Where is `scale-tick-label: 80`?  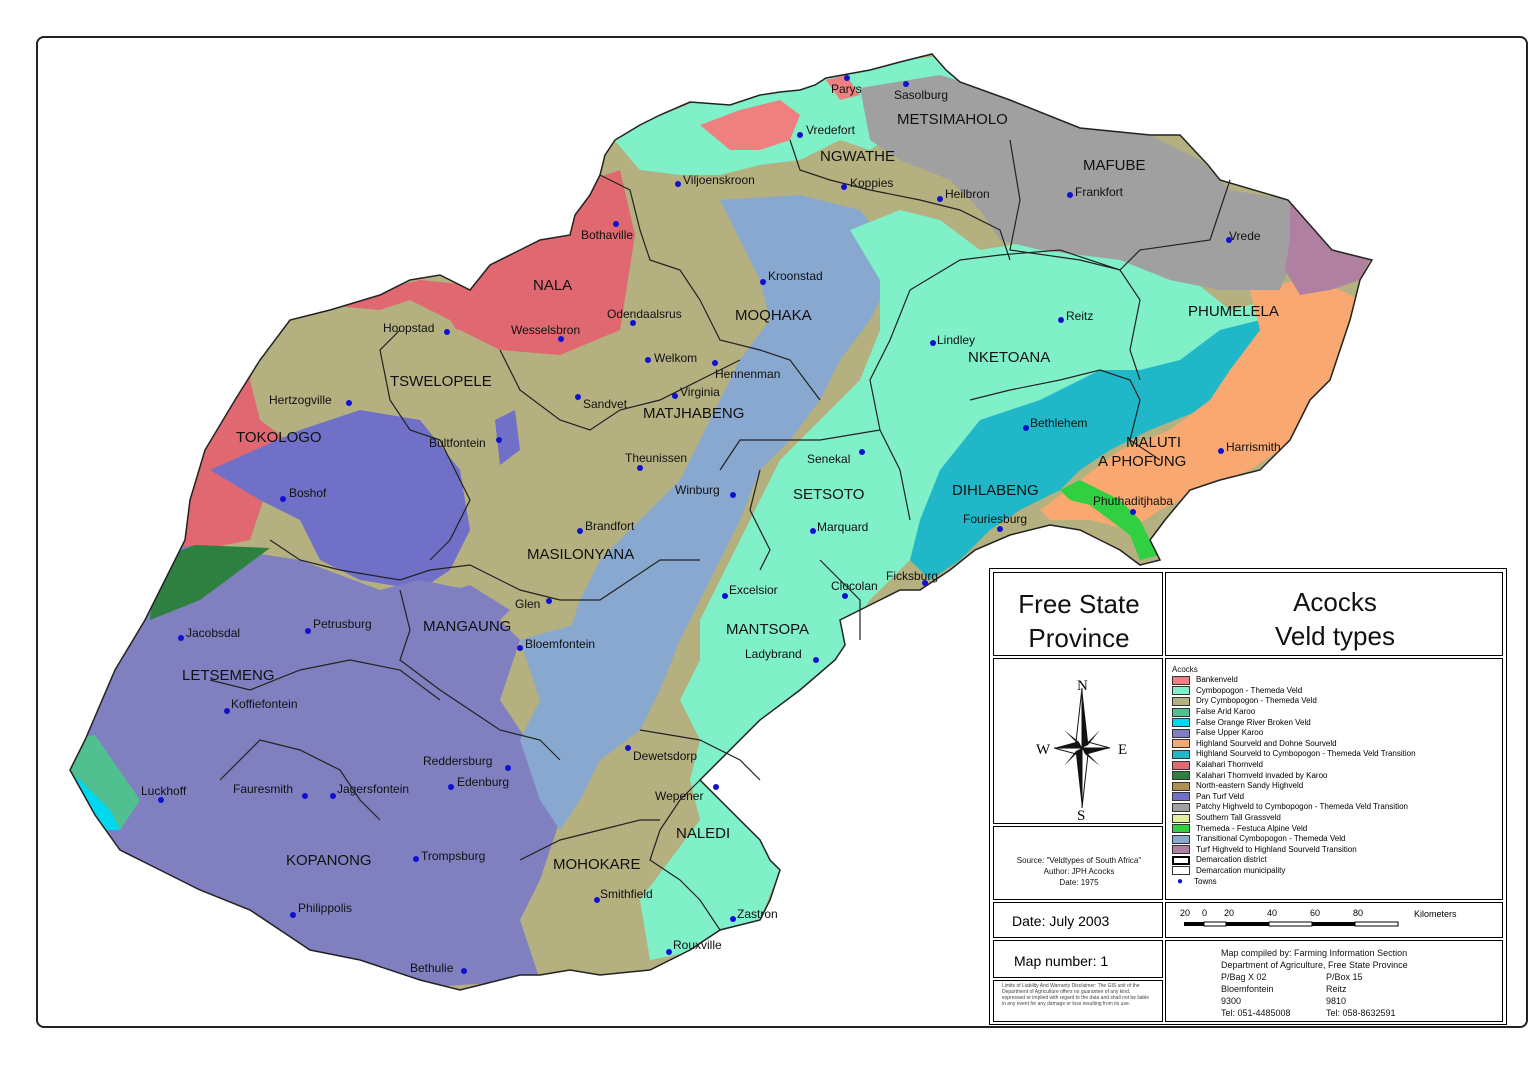 scale-tick-label: 80 is located at coordinates (1358, 913).